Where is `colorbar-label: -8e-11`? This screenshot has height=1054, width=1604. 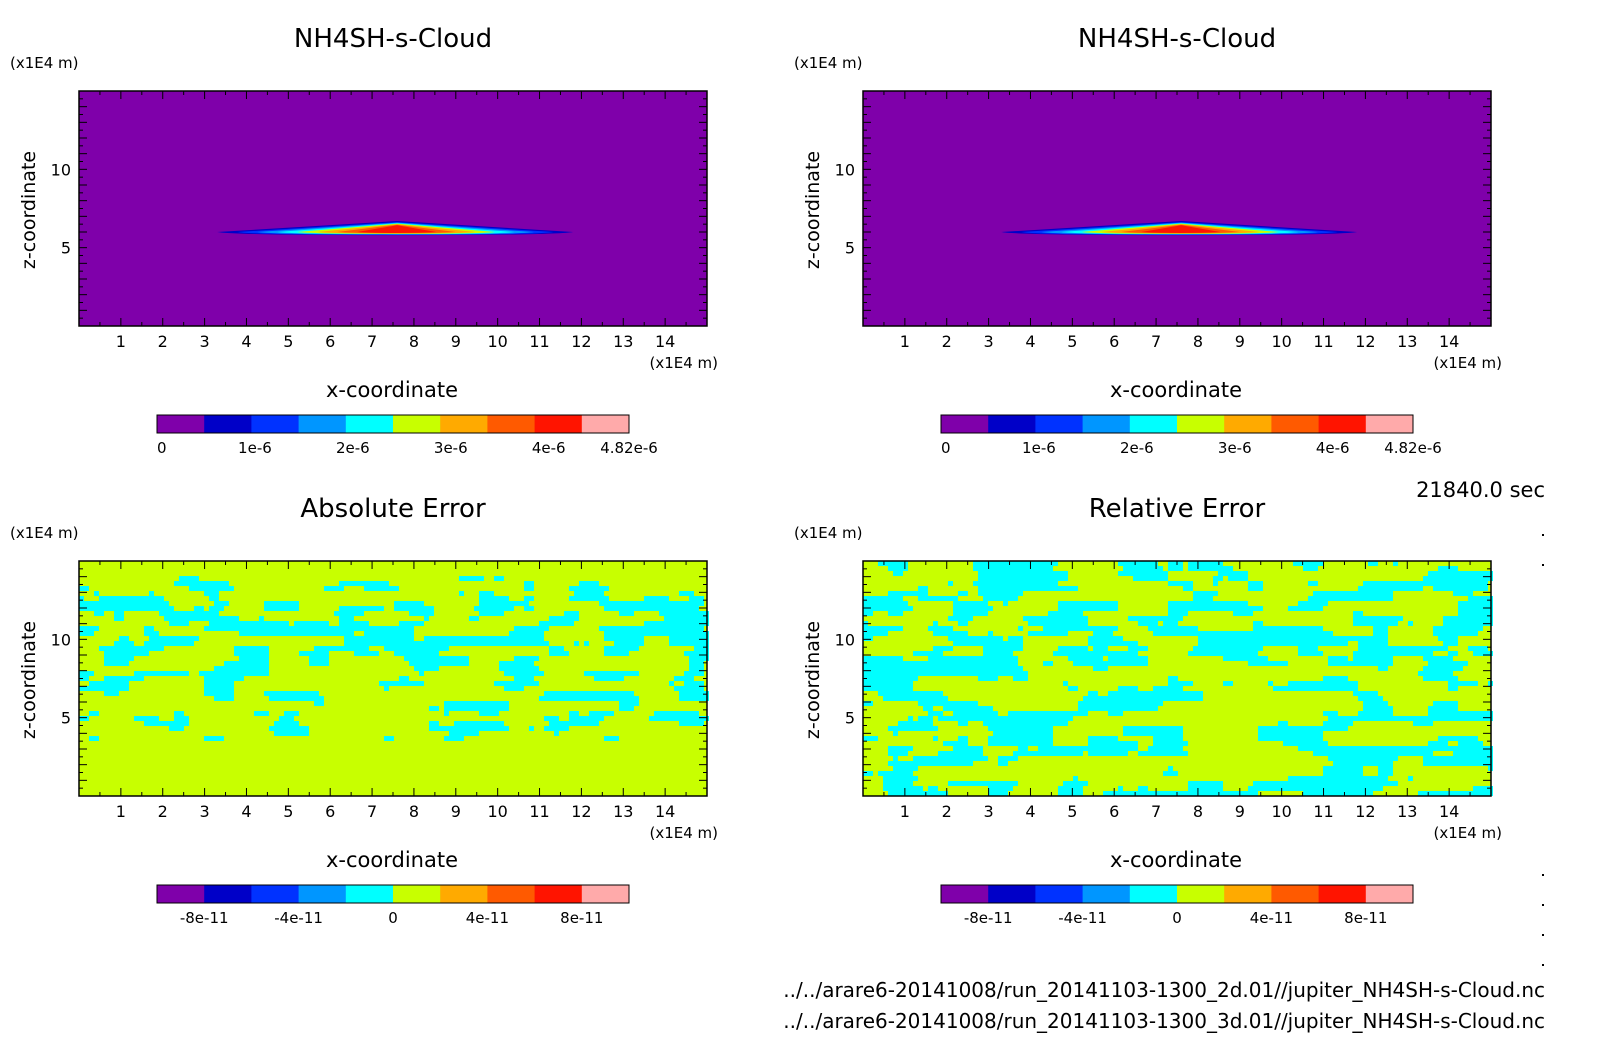
colorbar-label: -8e-11 is located at coordinates (988, 918).